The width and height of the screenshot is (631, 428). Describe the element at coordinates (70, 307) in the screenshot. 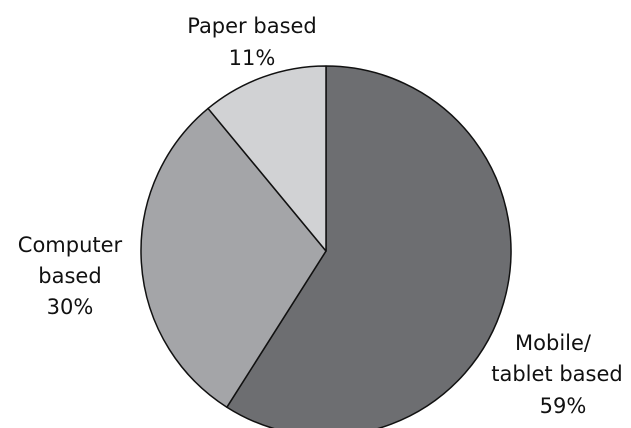

I see `slice-value-computer: 30%` at that location.